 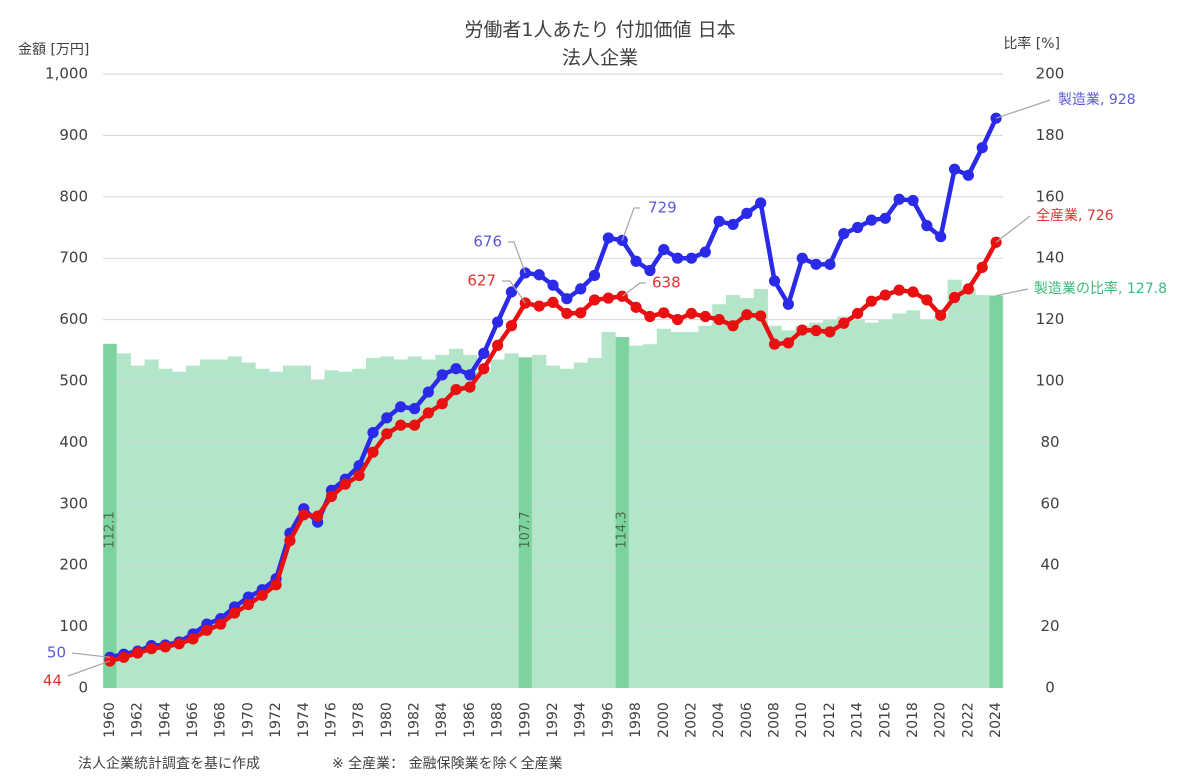 I want to click on annotation-label: 44, so click(x=52, y=681).